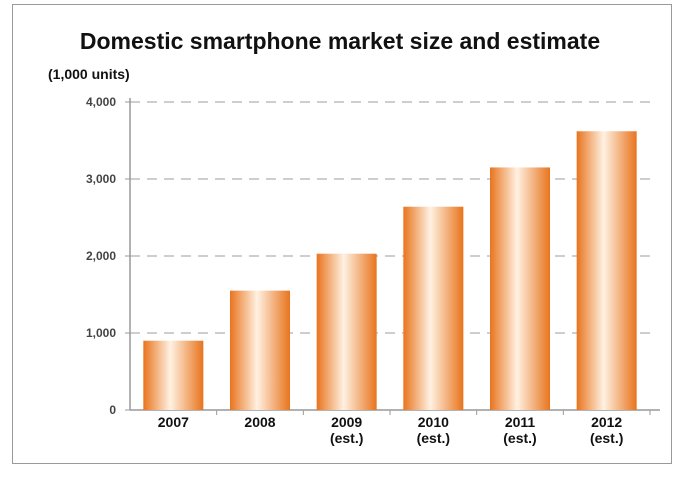  What do you see at coordinates (101, 256) in the screenshot?
I see `y-tick-label: 2,000` at bounding box center [101, 256].